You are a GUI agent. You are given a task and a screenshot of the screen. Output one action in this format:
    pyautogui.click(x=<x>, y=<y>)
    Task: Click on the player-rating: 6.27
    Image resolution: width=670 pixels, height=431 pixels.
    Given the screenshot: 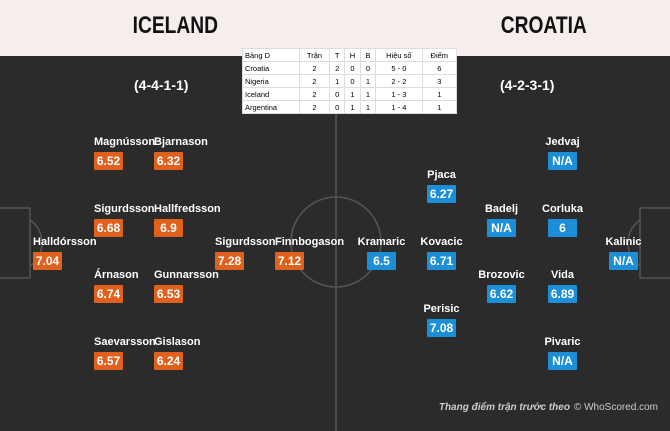 What is the action you would take?
    pyautogui.click(x=441, y=194)
    